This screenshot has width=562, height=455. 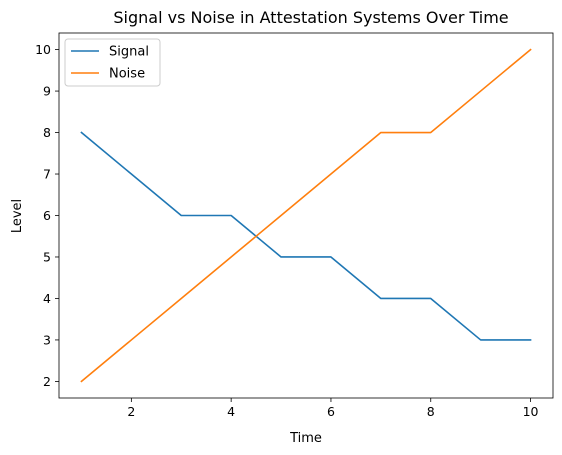 I want to click on y-tick-label: 3, so click(x=47, y=339).